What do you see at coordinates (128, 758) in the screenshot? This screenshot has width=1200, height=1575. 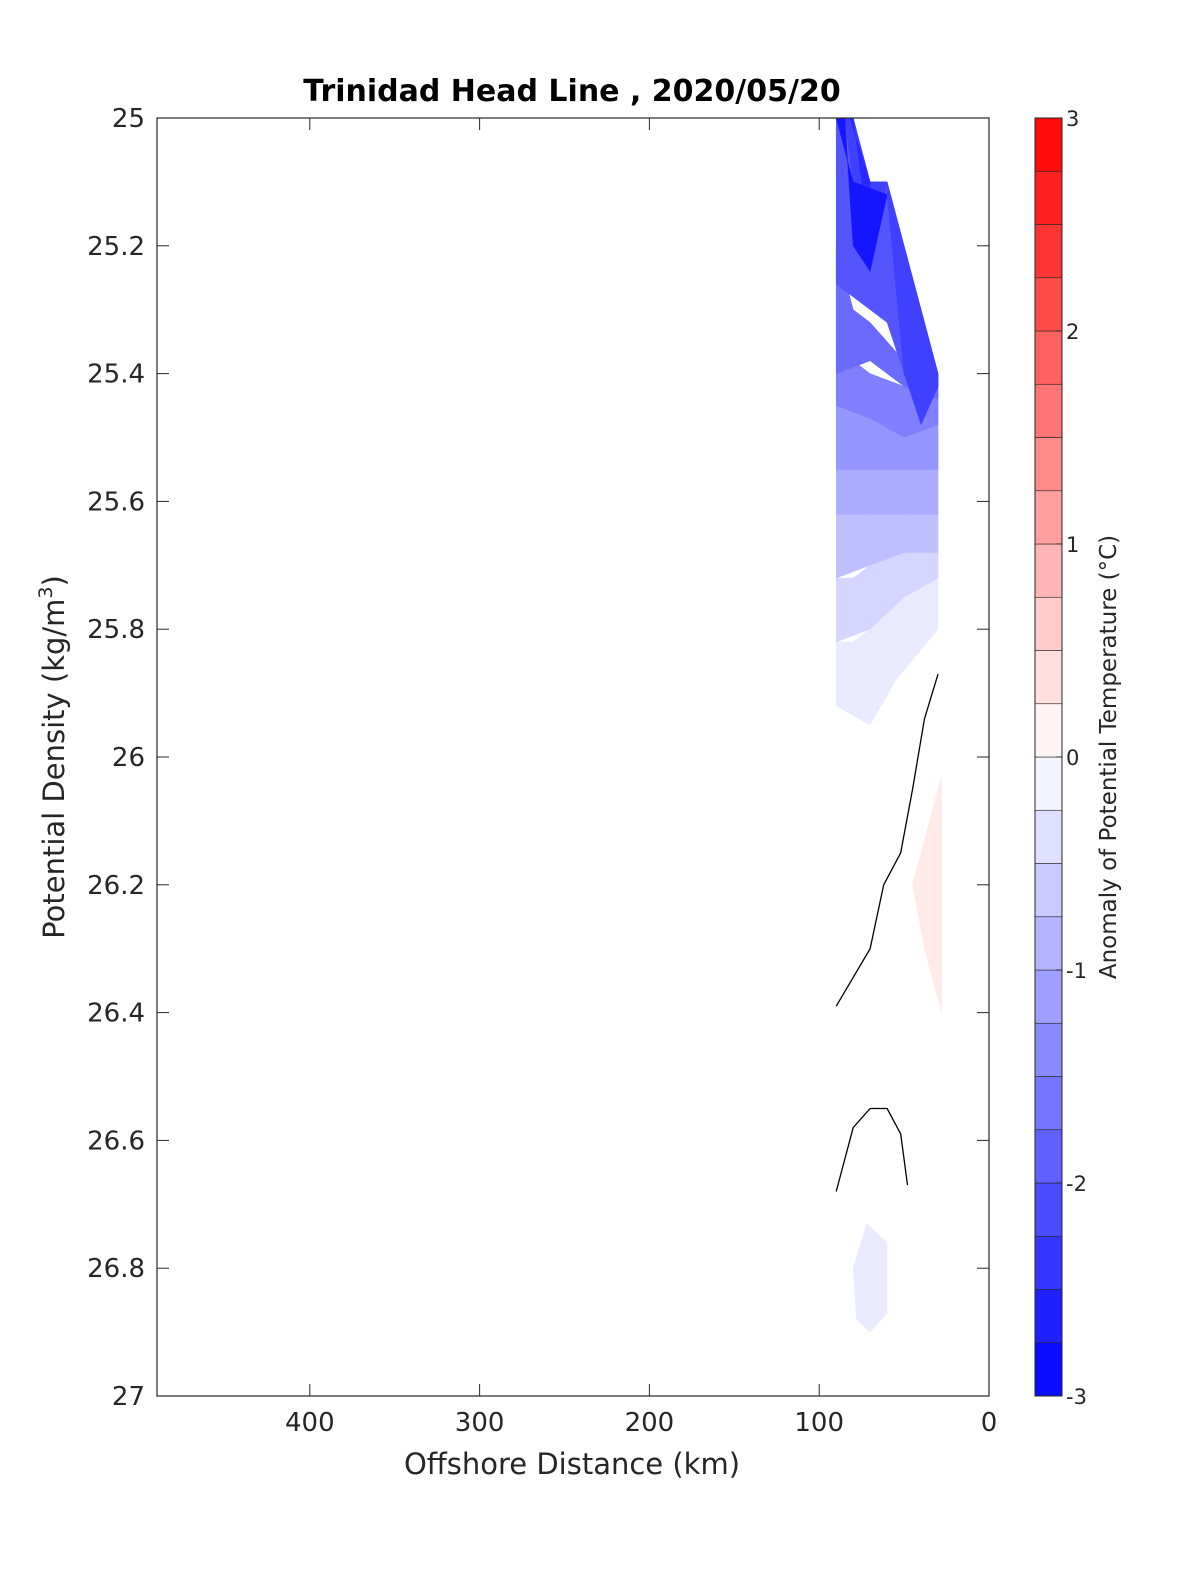 I see `y-tick-label: 26` at bounding box center [128, 758].